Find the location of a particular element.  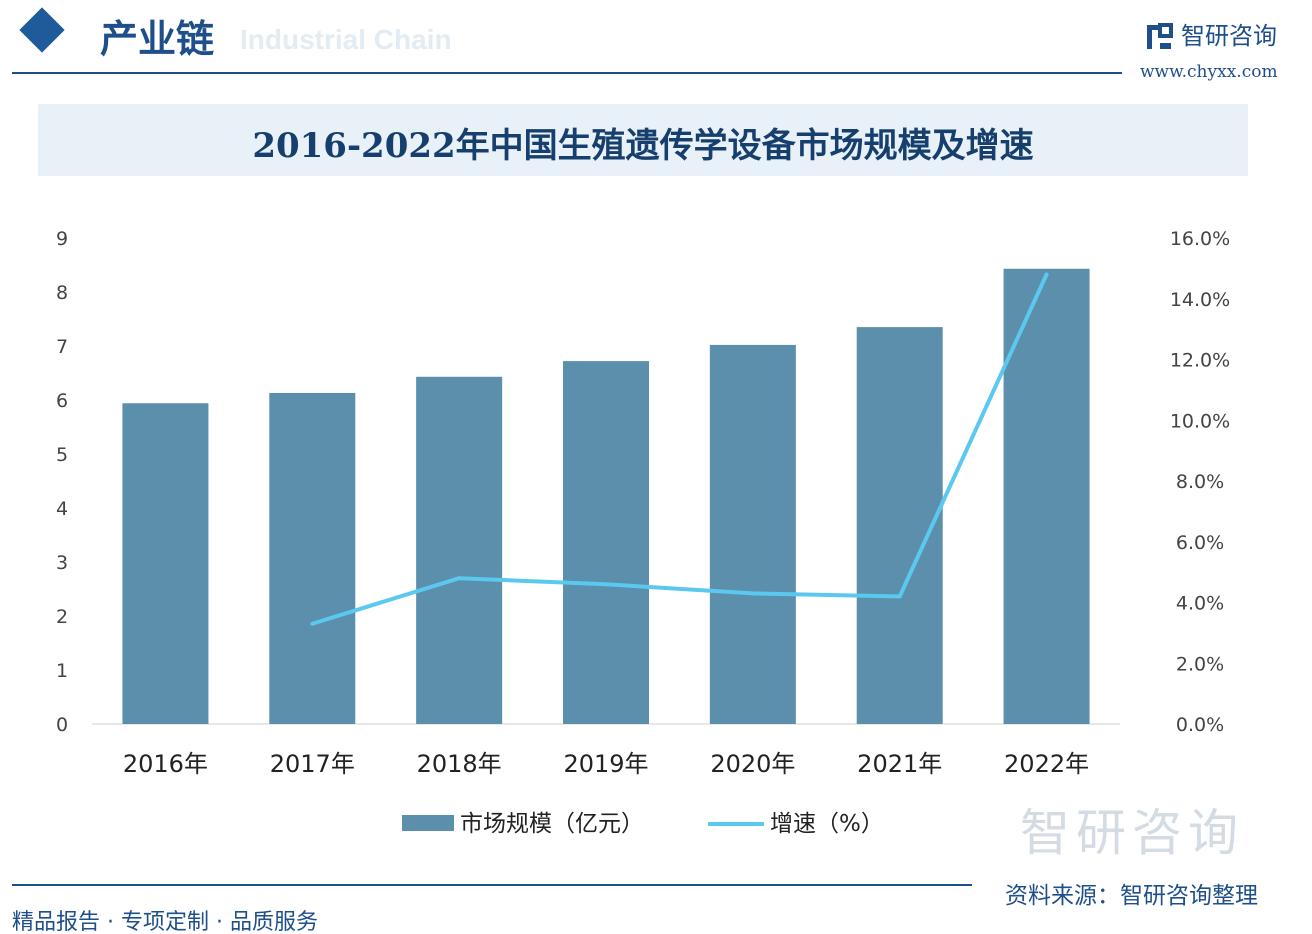

right-tick-label: 10.0% is located at coordinates (1200, 421).